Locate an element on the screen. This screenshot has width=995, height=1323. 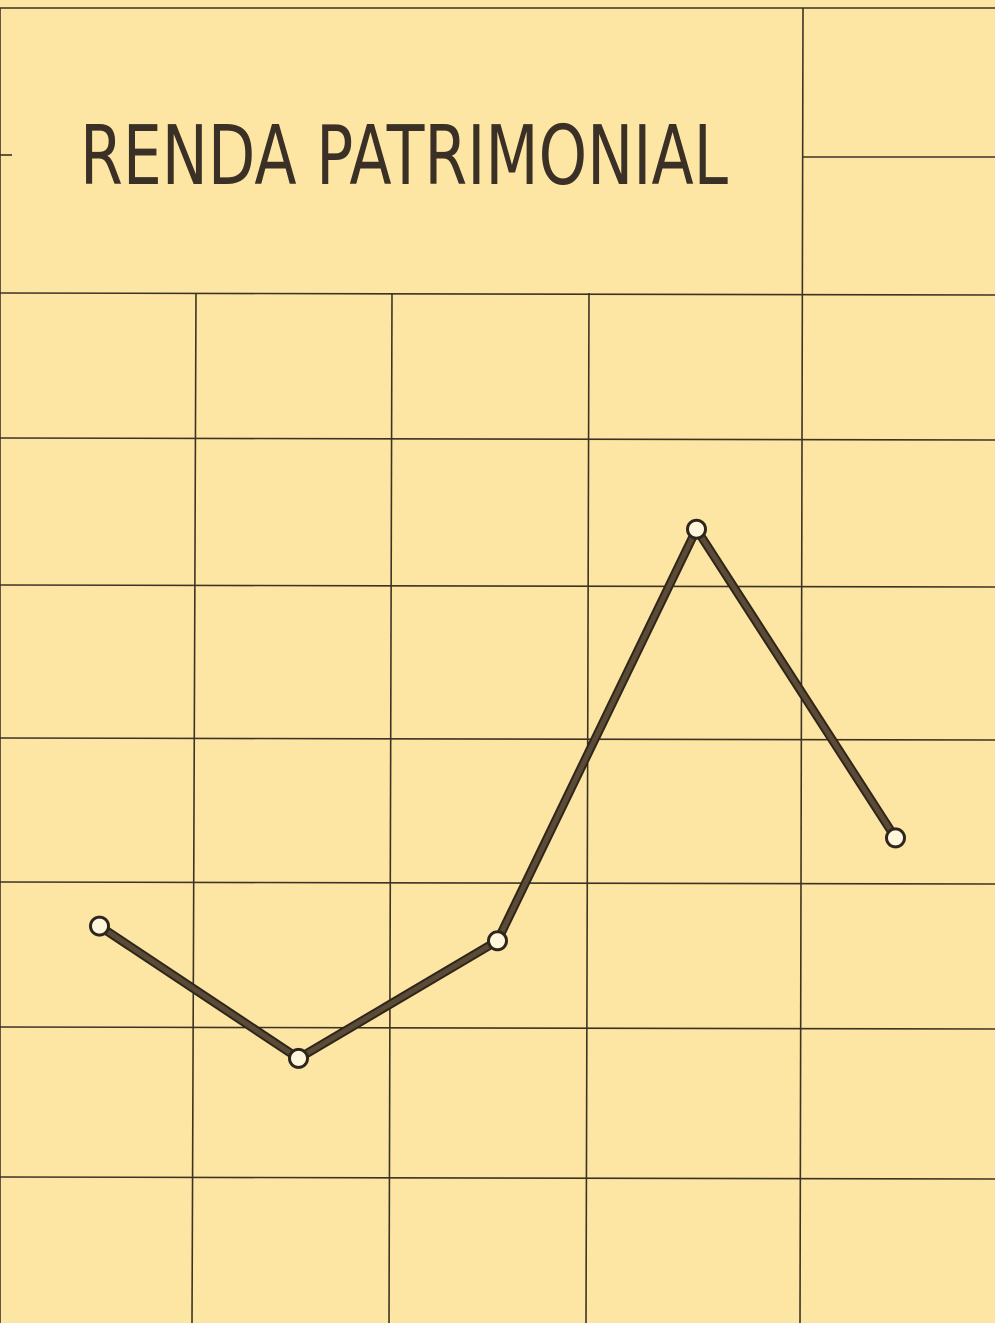
frame-line is located at coordinates (801, 665).